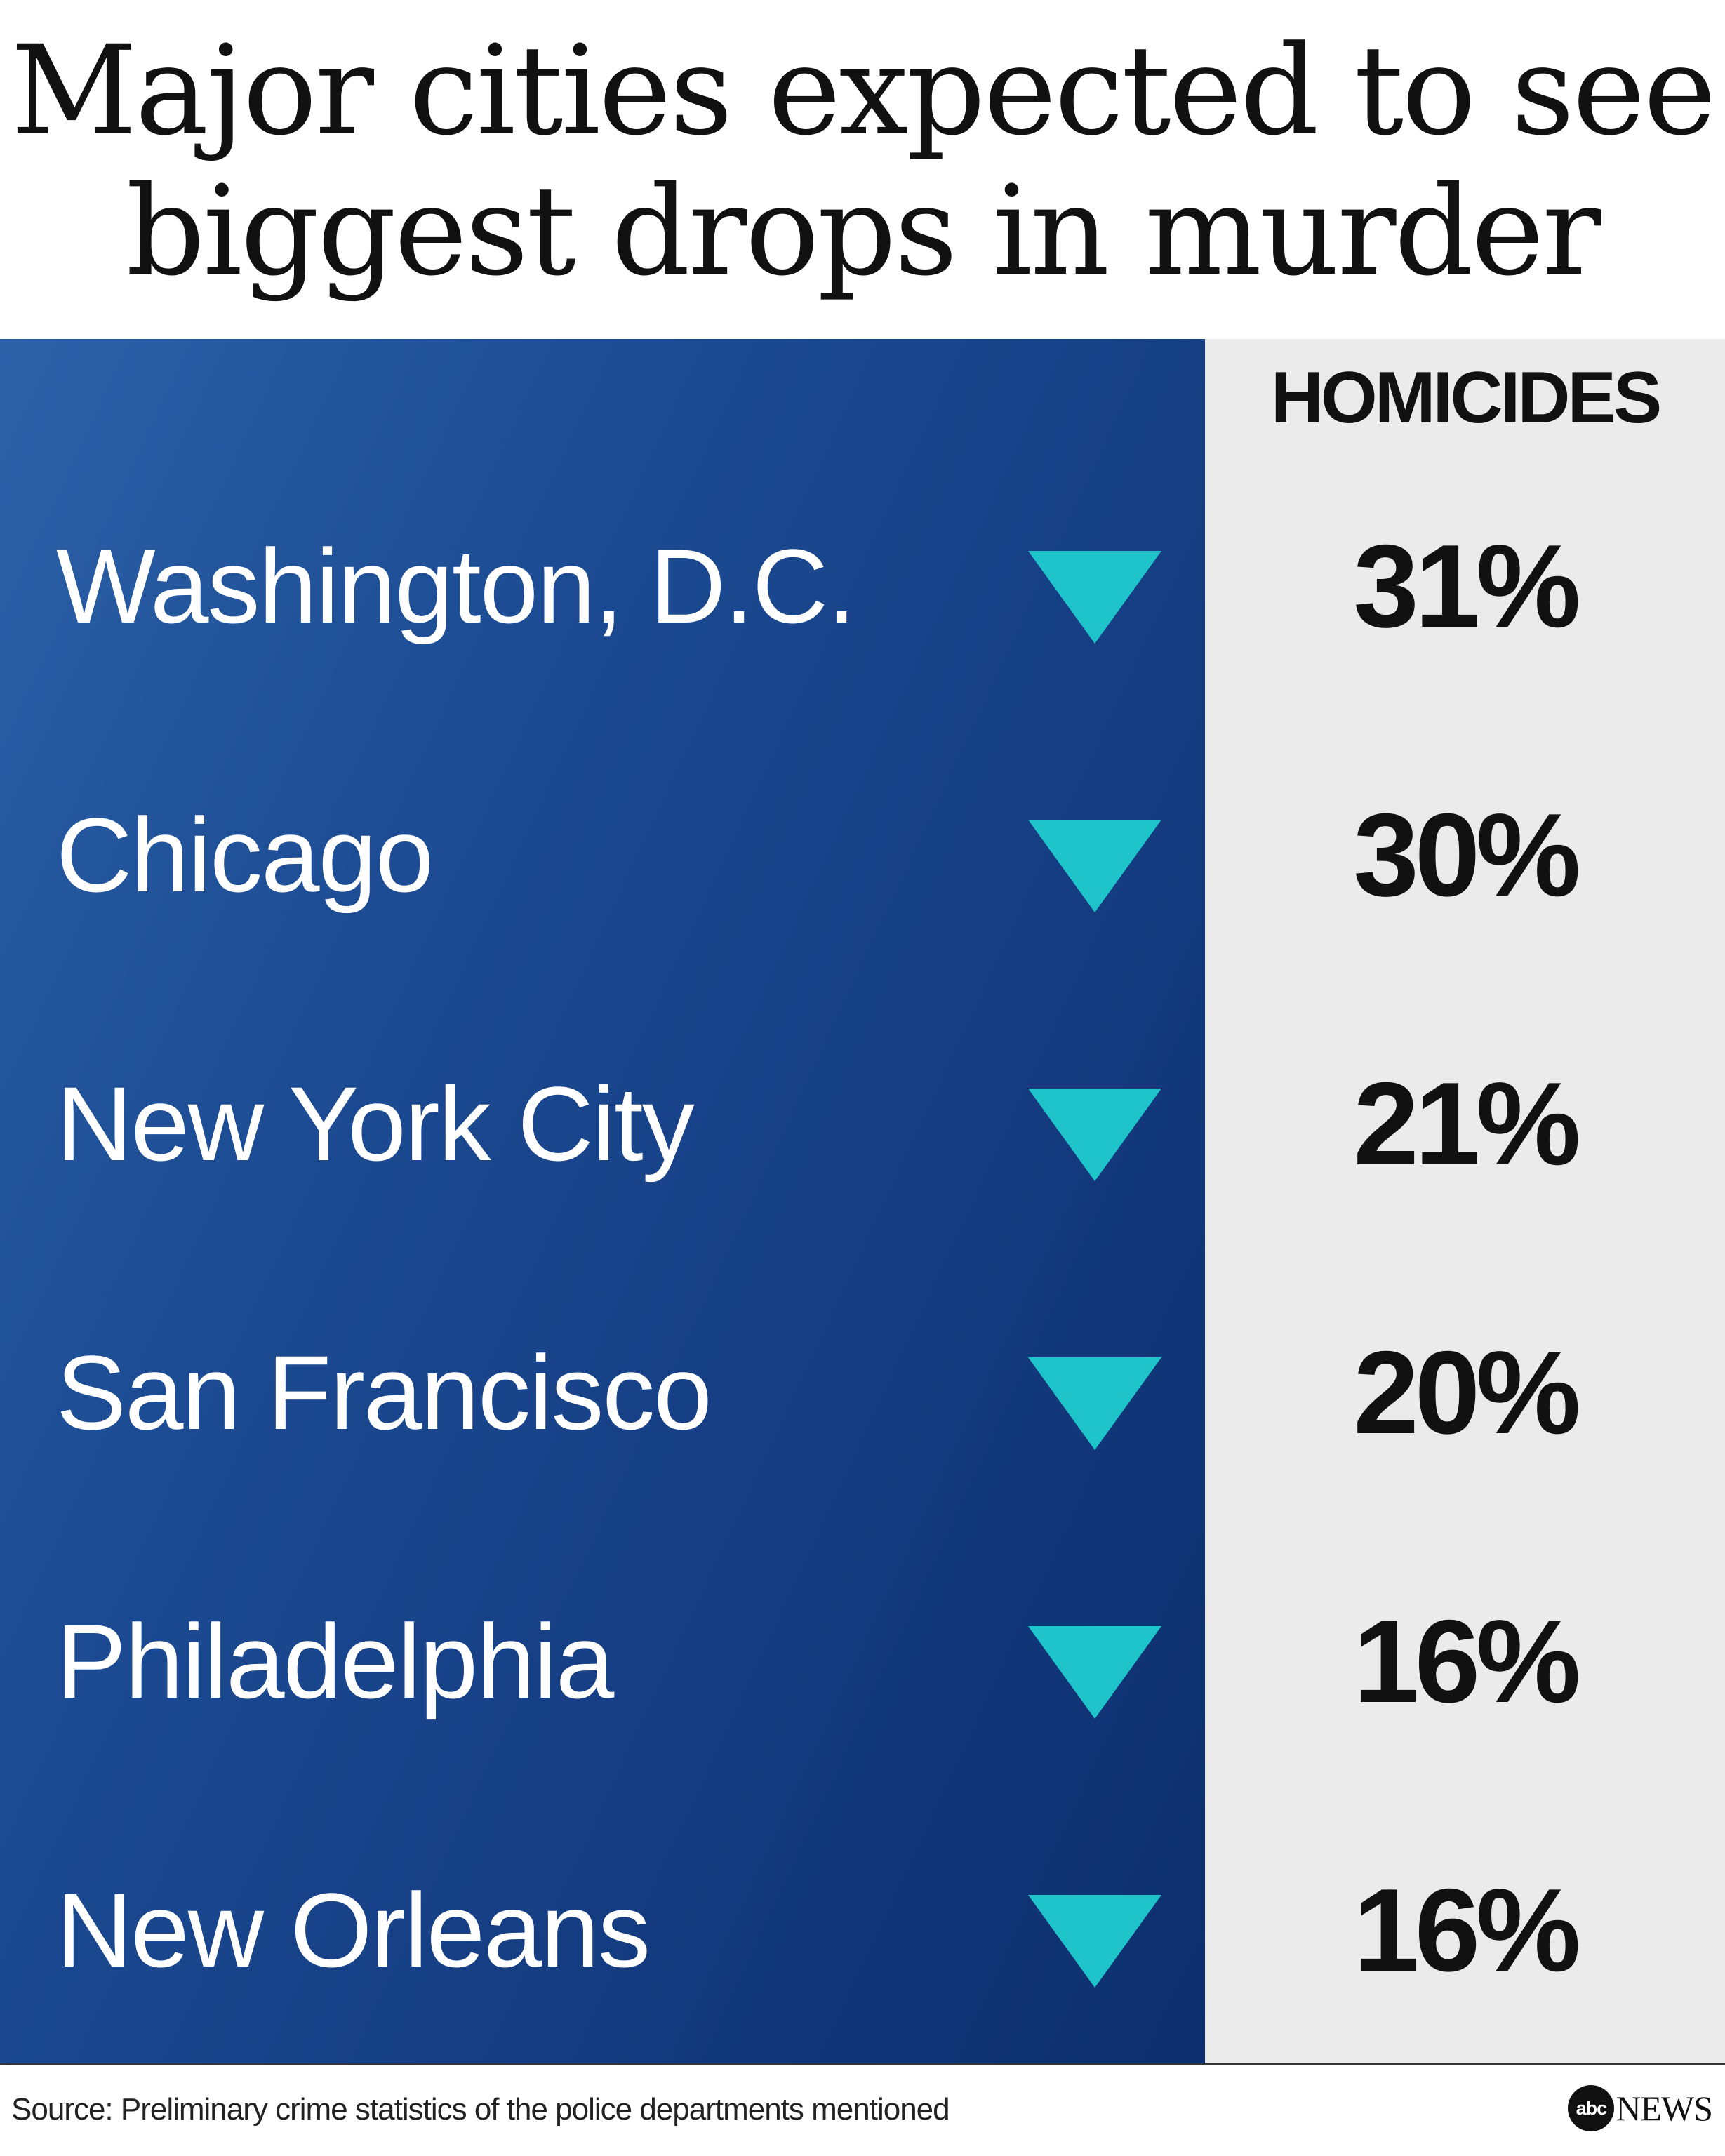 The image size is (1725, 2156). What do you see at coordinates (245, 855) in the screenshot?
I see `city-label: Chicago` at bounding box center [245, 855].